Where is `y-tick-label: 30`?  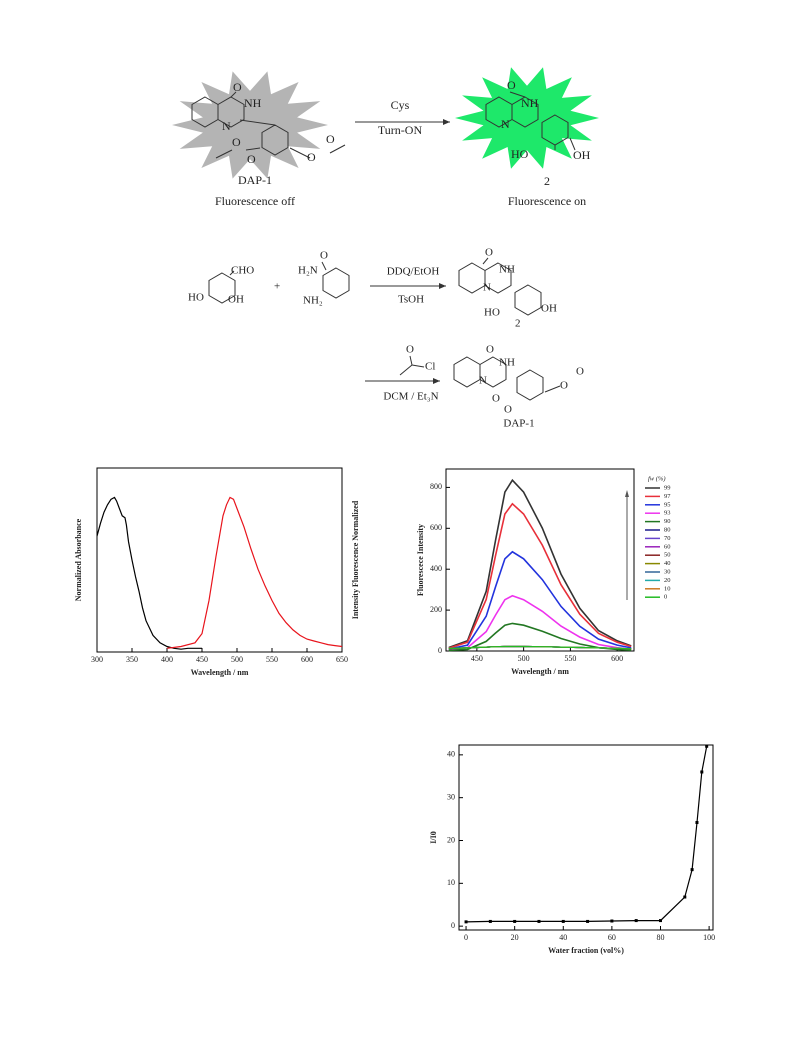 y-tick-label: 30 is located at coordinates (451, 797).